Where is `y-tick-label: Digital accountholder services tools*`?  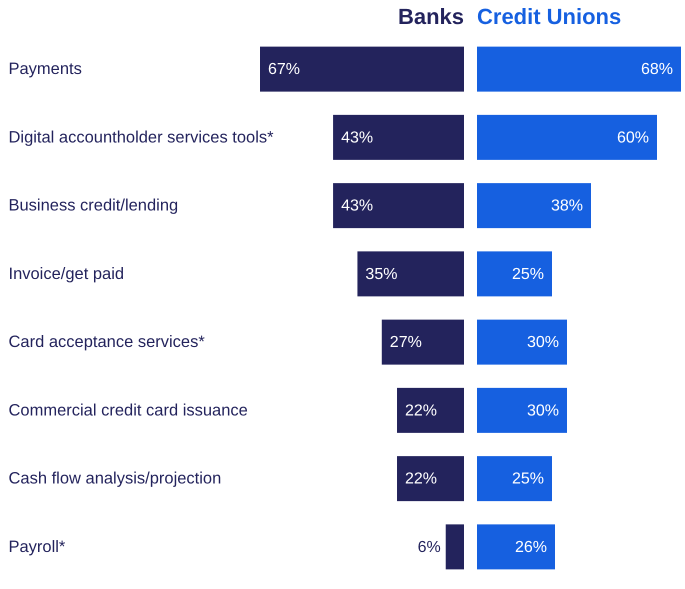
y-tick-label: Digital accountholder services tools* is located at coordinates (141, 137).